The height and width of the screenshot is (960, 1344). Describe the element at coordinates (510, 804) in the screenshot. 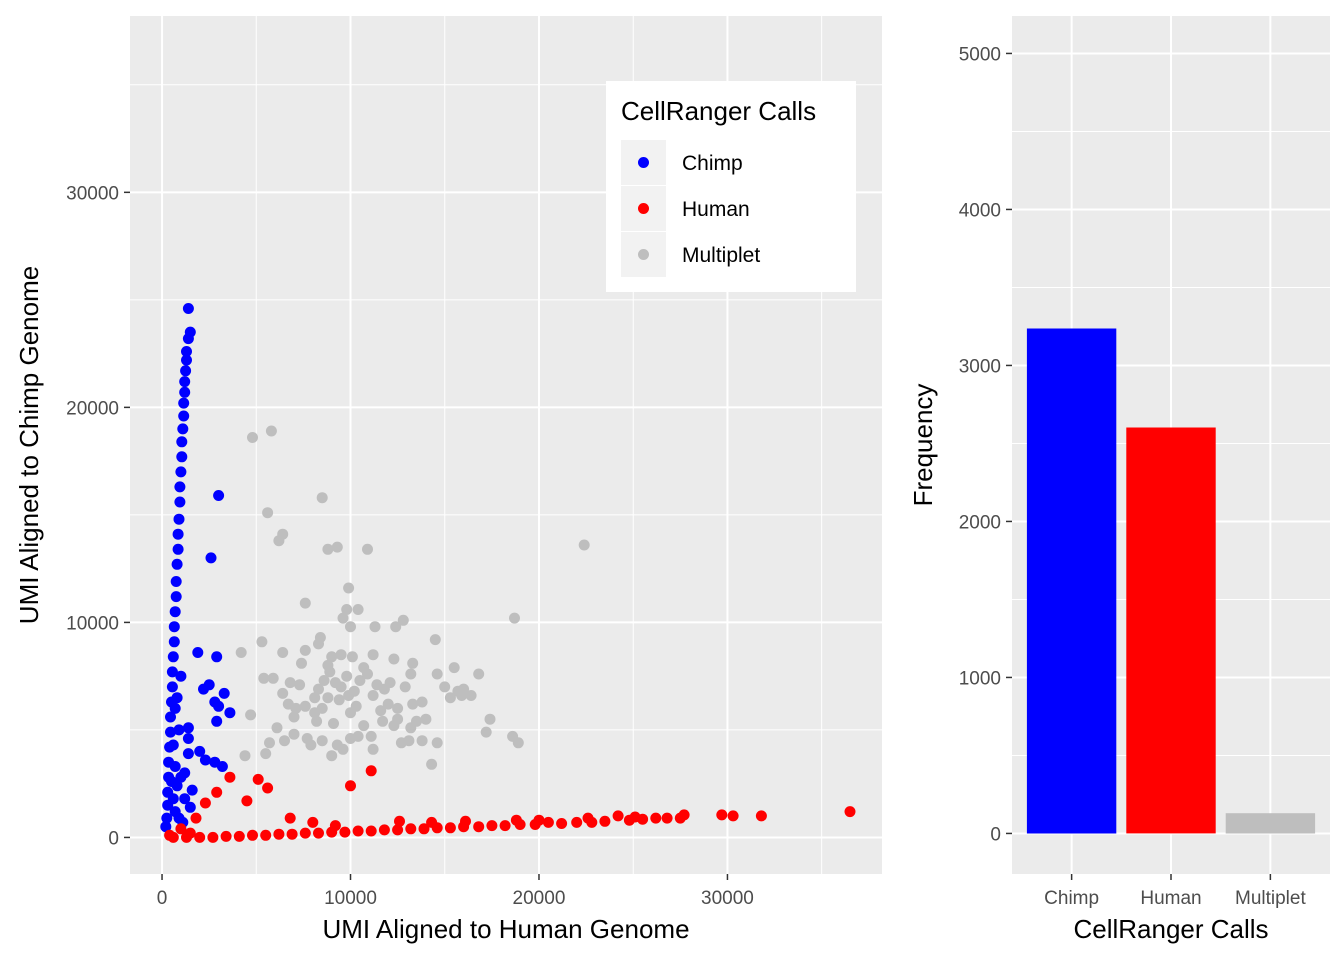

I see `series-human` at that location.